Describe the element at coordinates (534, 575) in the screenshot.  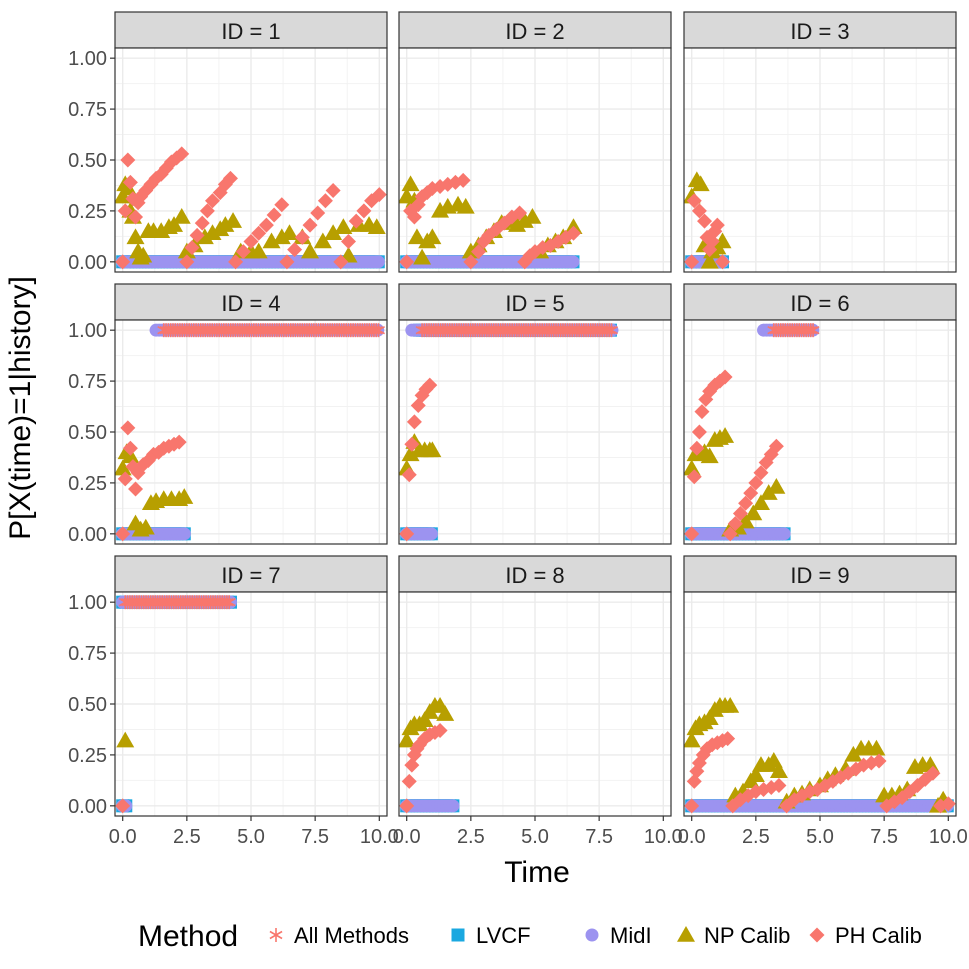
I see `facet-strip-label: ID = 8` at that location.